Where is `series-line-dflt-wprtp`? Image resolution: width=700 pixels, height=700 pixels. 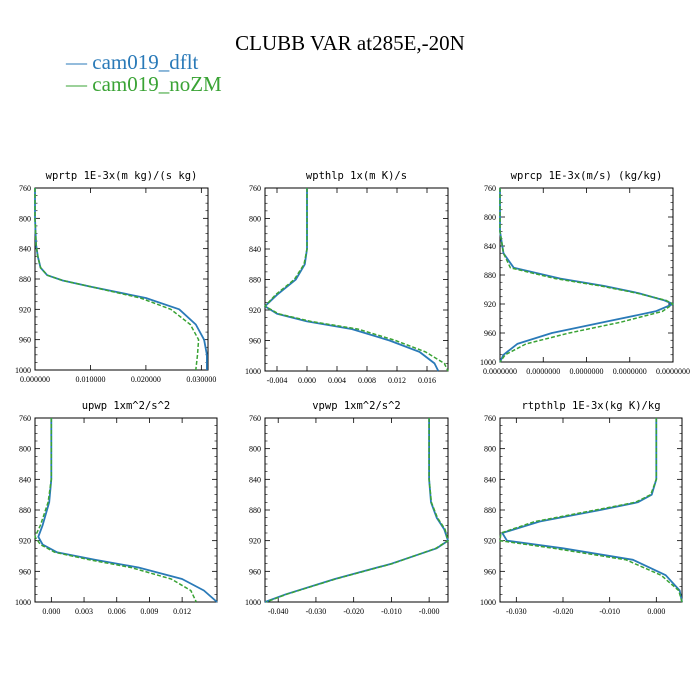 series-line-dflt-wprtp is located at coordinates (121, 279).